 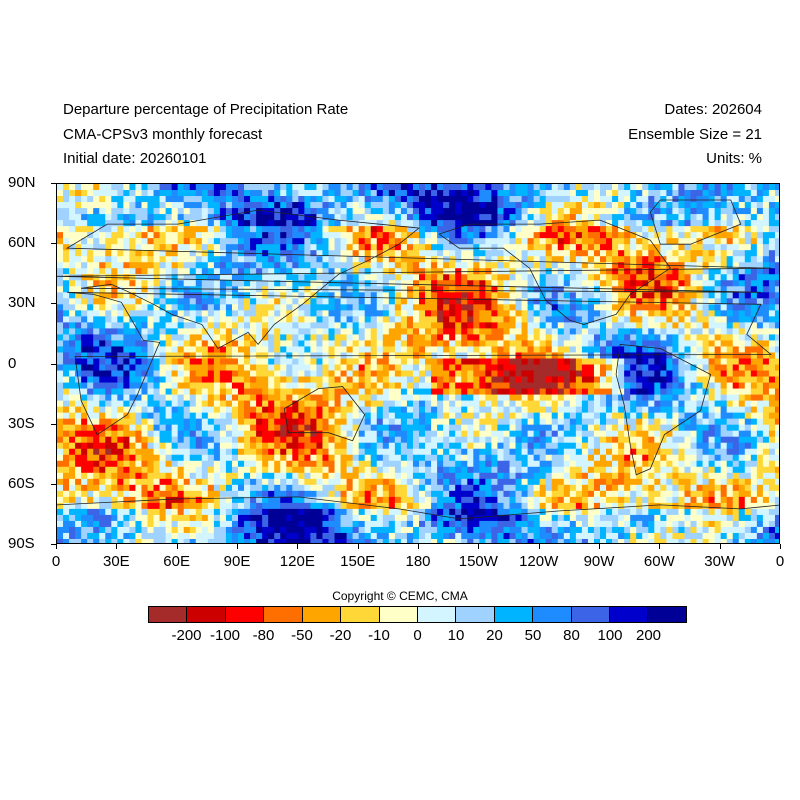 I want to click on units-label: Units: %, so click(x=734, y=158).